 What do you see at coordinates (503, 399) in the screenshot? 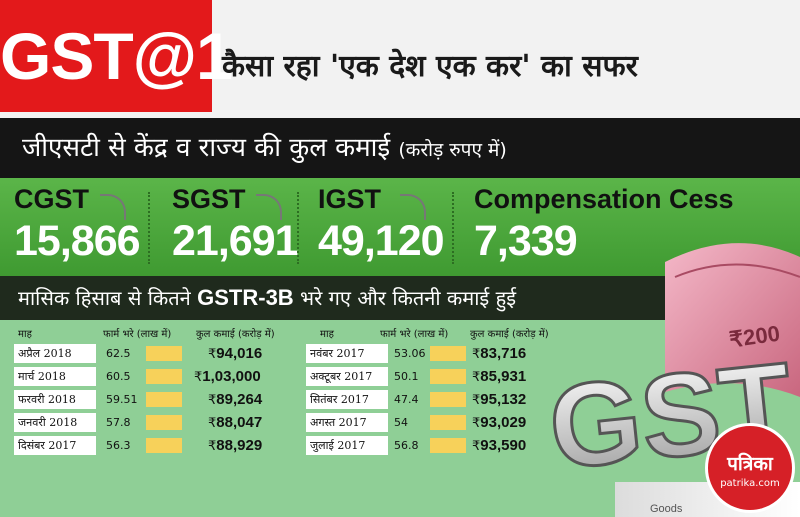
I see `amount-value: 95,132` at bounding box center [503, 399].